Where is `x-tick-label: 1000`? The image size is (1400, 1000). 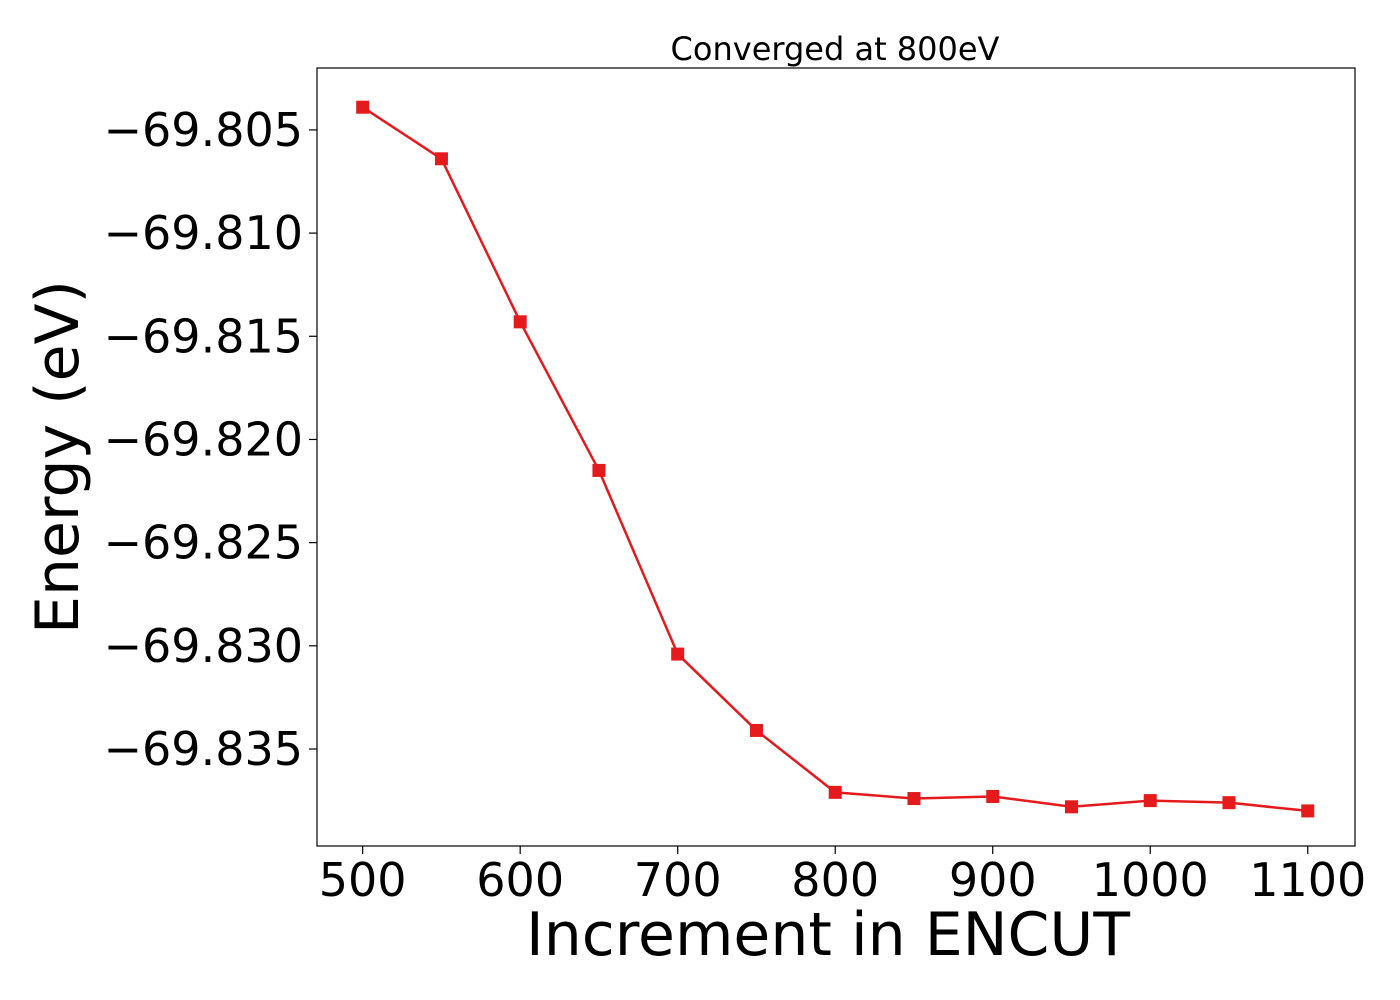
x-tick-label: 1000 is located at coordinates (1150, 880).